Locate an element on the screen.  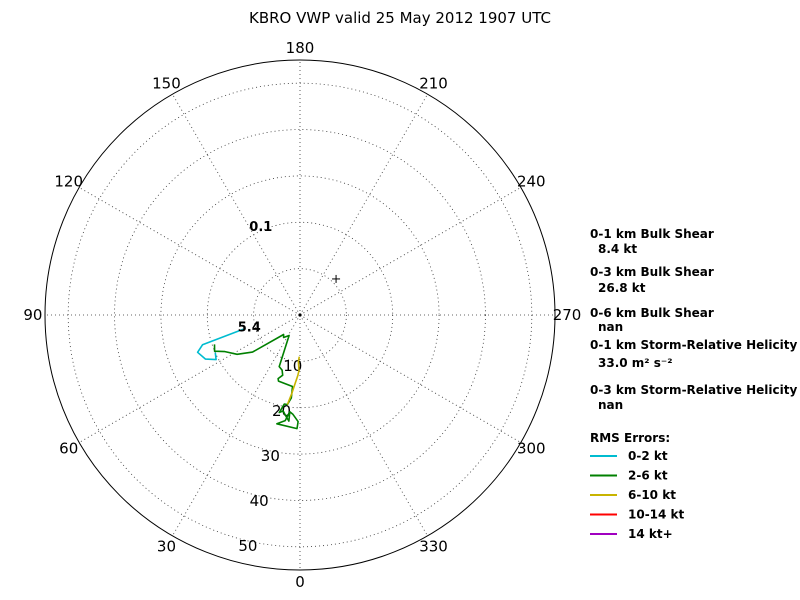
srh01-label: 0-1 km Storm-Relative Helicity is located at coordinates (693, 345).